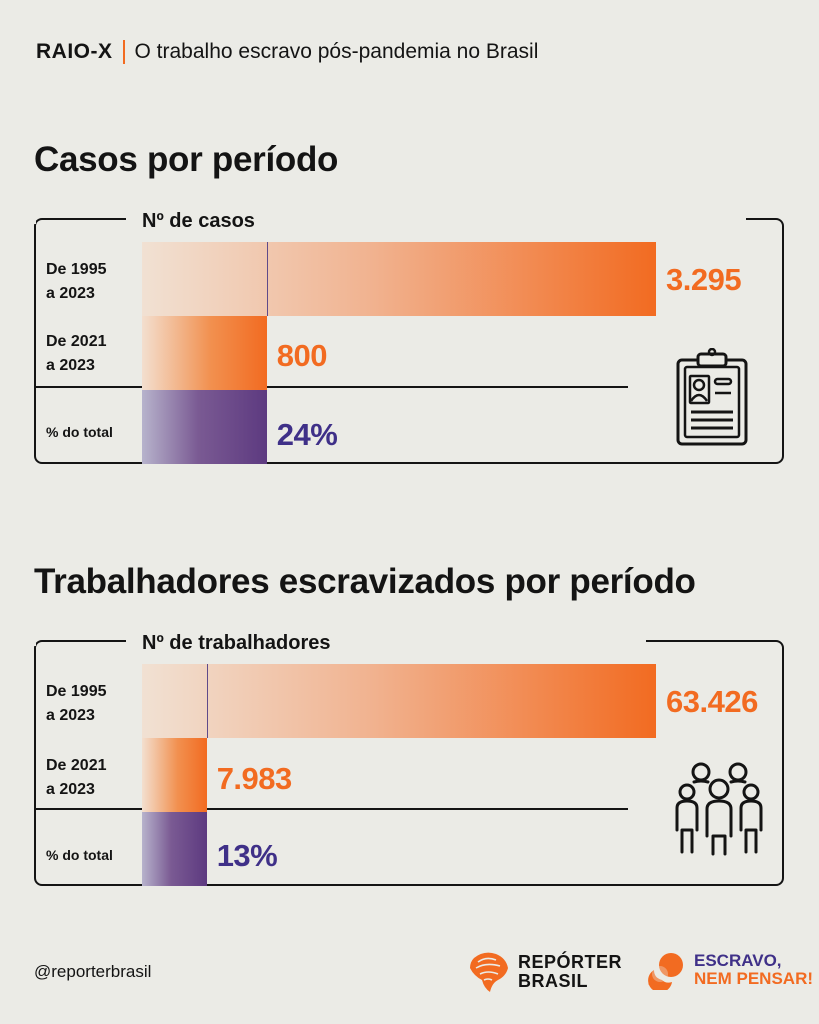  What do you see at coordinates (754, 969) in the screenshot?
I see `escravo-nem-pensar-wordmark: ESCRAVO, NEM PENSAR!` at bounding box center [754, 969].